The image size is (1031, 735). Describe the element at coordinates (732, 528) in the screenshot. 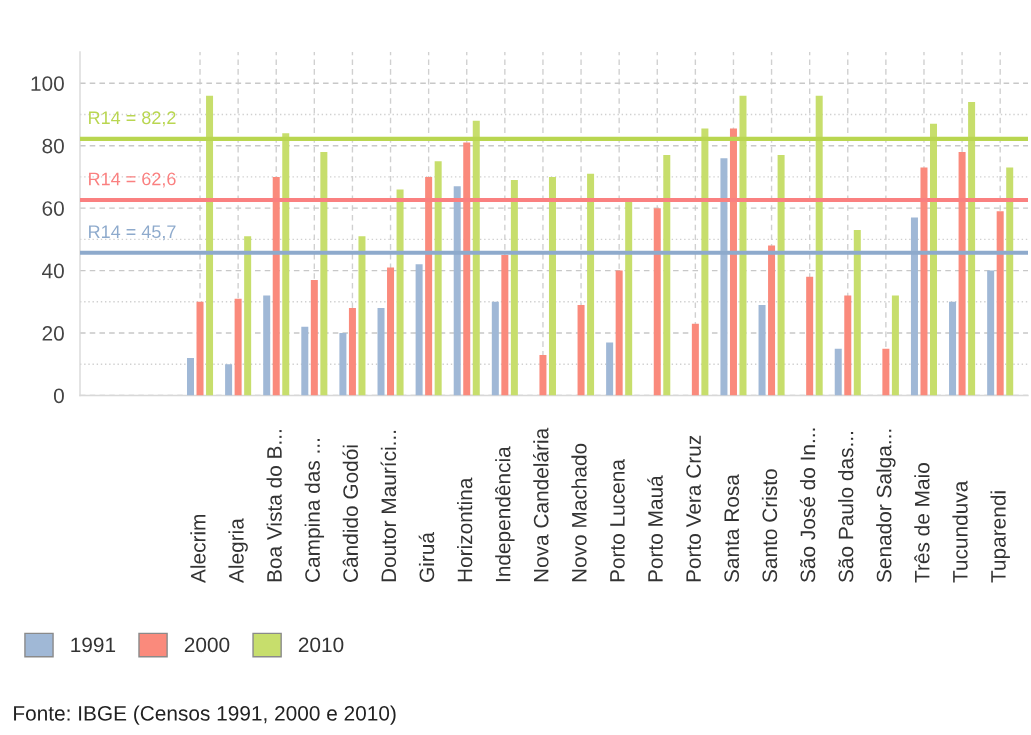

I see `x-tick-label: Santa Rosa` at that location.